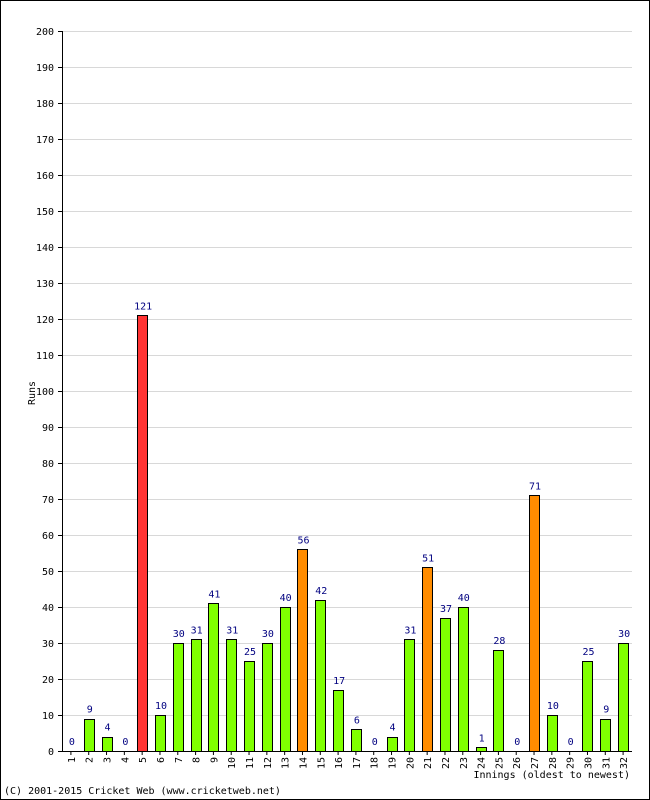  I want to click on data-label: 17, so click(339, 681).